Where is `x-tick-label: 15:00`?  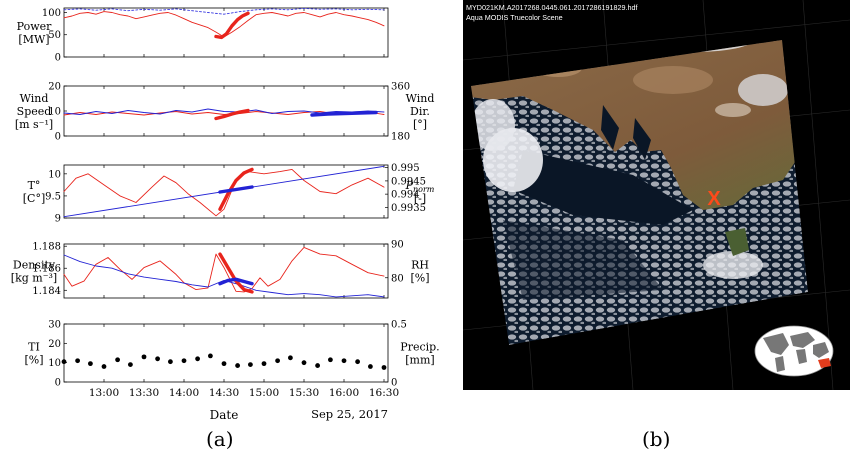
x-tick-label: 15:00 is located at coordinates (264, 393).